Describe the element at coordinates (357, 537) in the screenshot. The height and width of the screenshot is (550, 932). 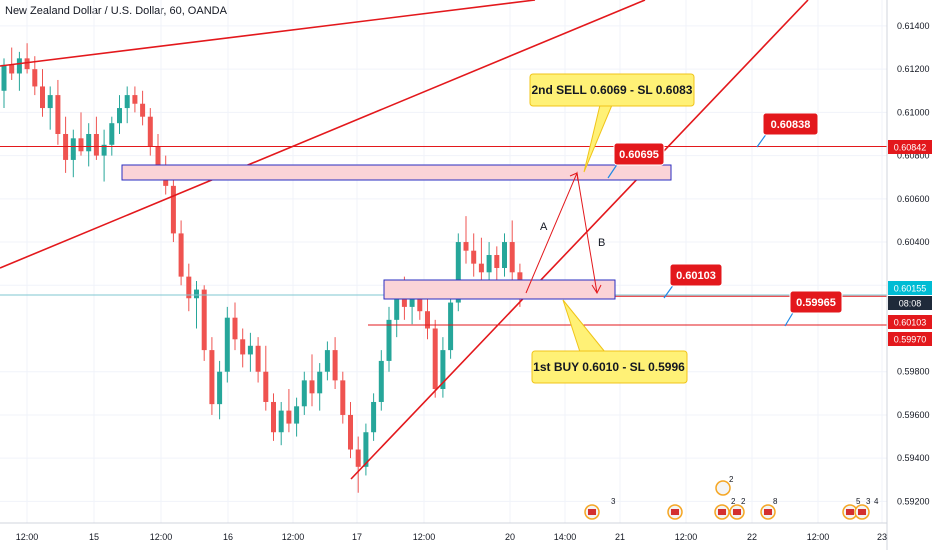
I see `x-tick-label: 17` at that location.